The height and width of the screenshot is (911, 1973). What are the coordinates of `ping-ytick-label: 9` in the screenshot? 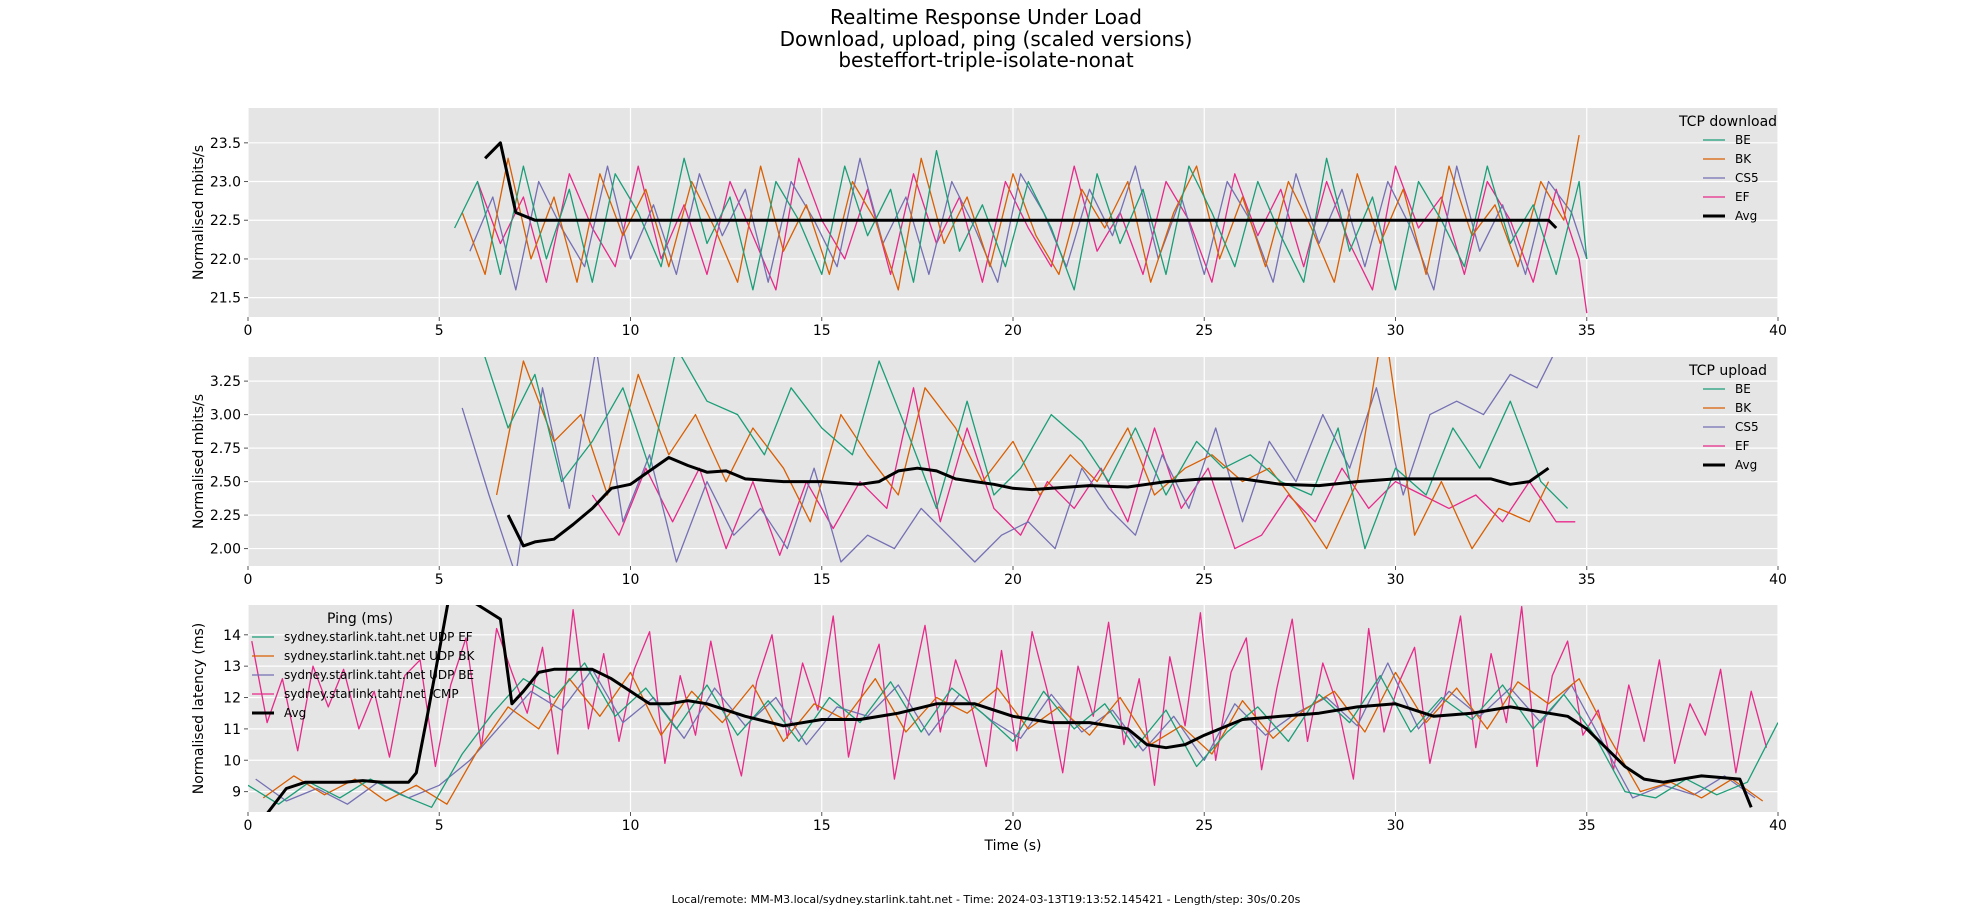 It's located at (236, 793).